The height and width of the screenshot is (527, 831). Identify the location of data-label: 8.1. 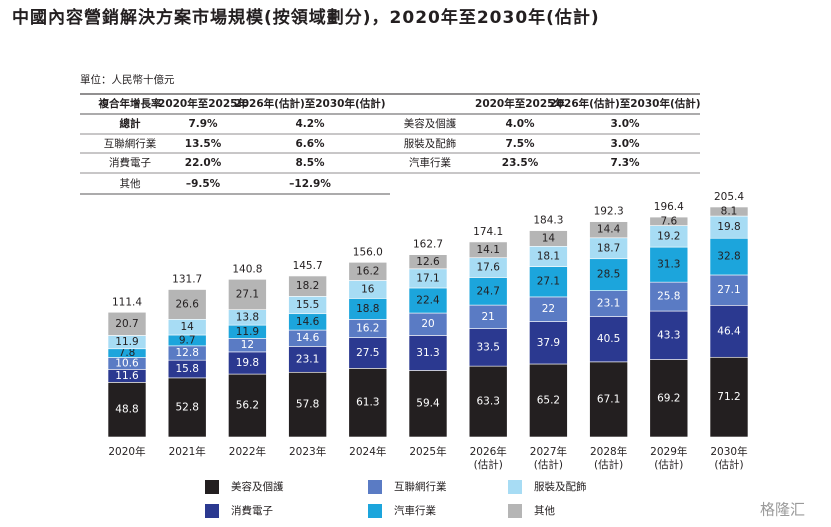
(729, 212).